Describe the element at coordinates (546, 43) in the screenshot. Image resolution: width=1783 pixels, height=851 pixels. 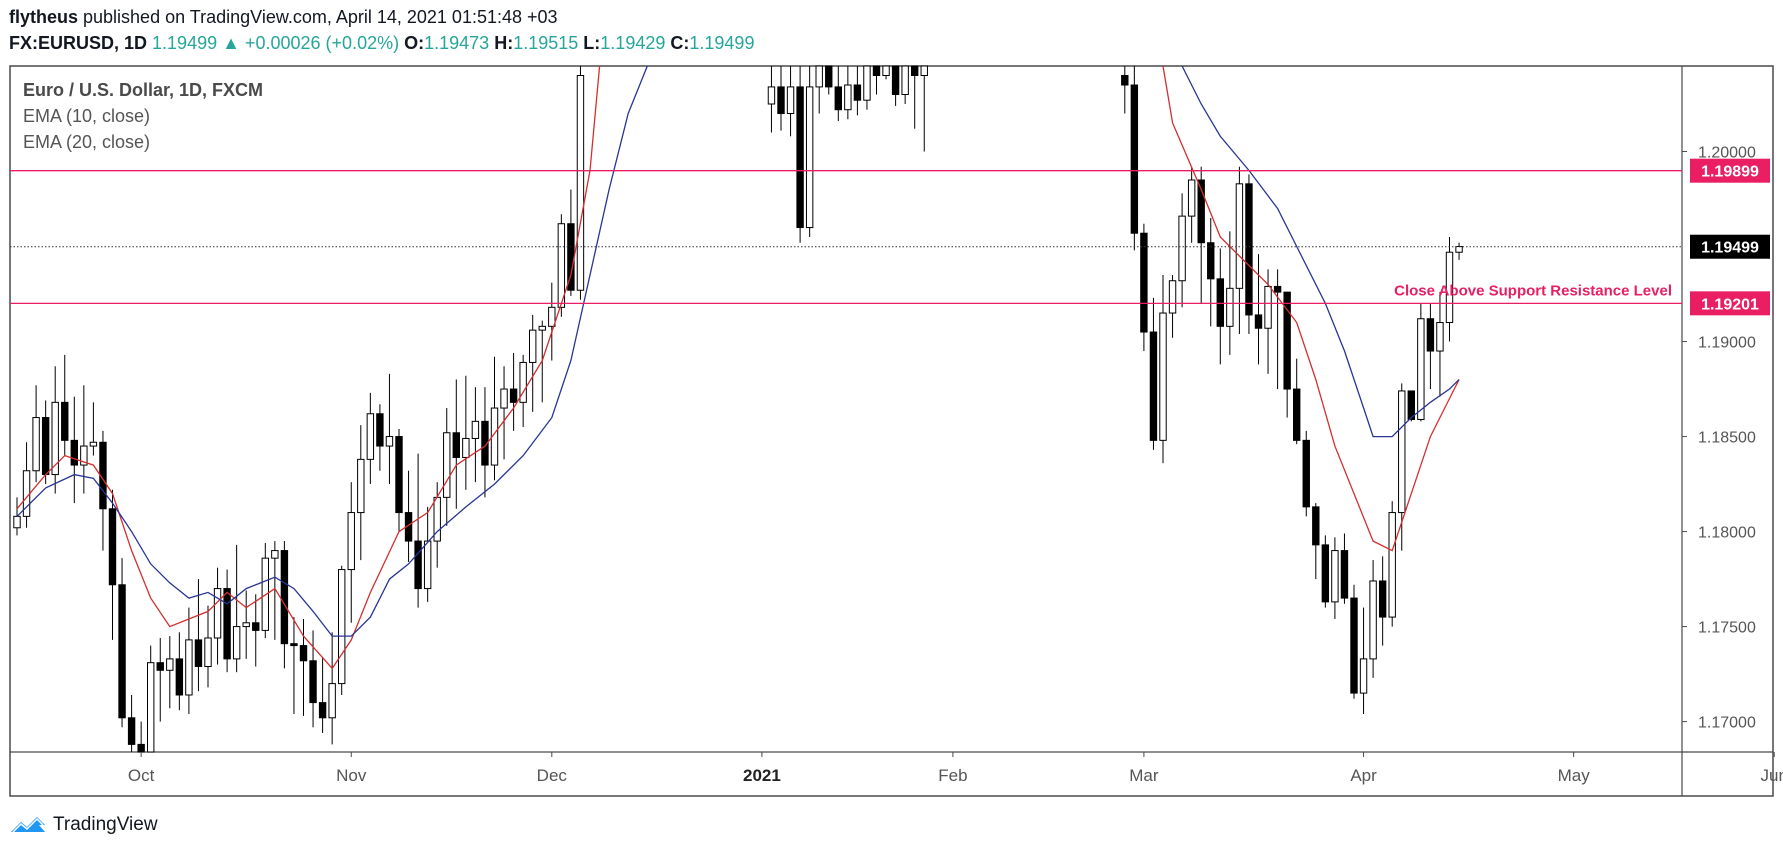
I see `high-value: 1.19515` at that location.